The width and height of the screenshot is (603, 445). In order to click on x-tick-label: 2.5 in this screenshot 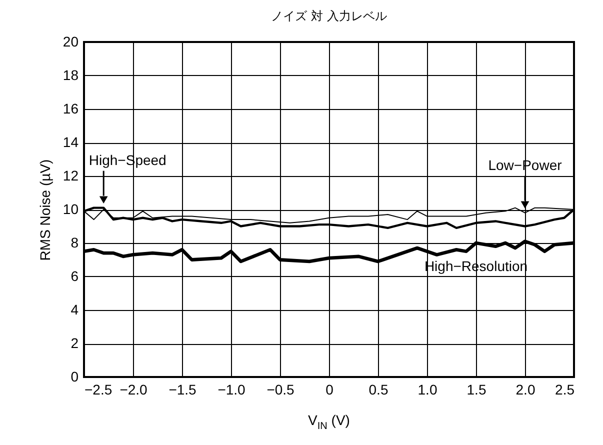, I will do `click(565, 390)`.